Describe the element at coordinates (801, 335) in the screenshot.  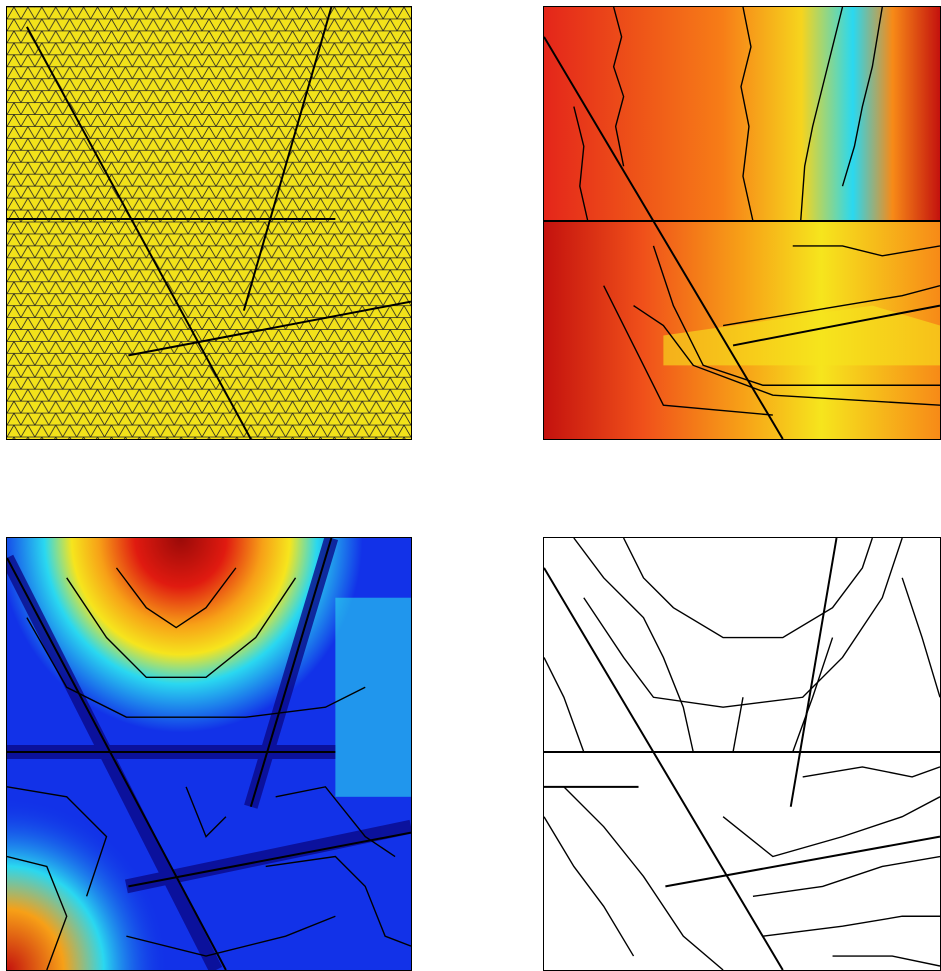
I see `yellow-band` at that location.